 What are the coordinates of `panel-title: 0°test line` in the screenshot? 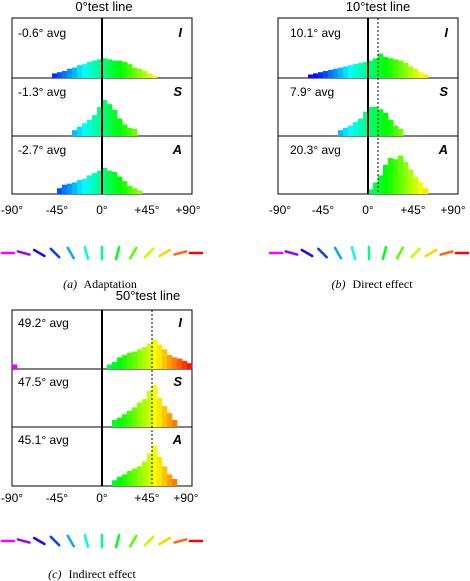 It's located at (103, 7).